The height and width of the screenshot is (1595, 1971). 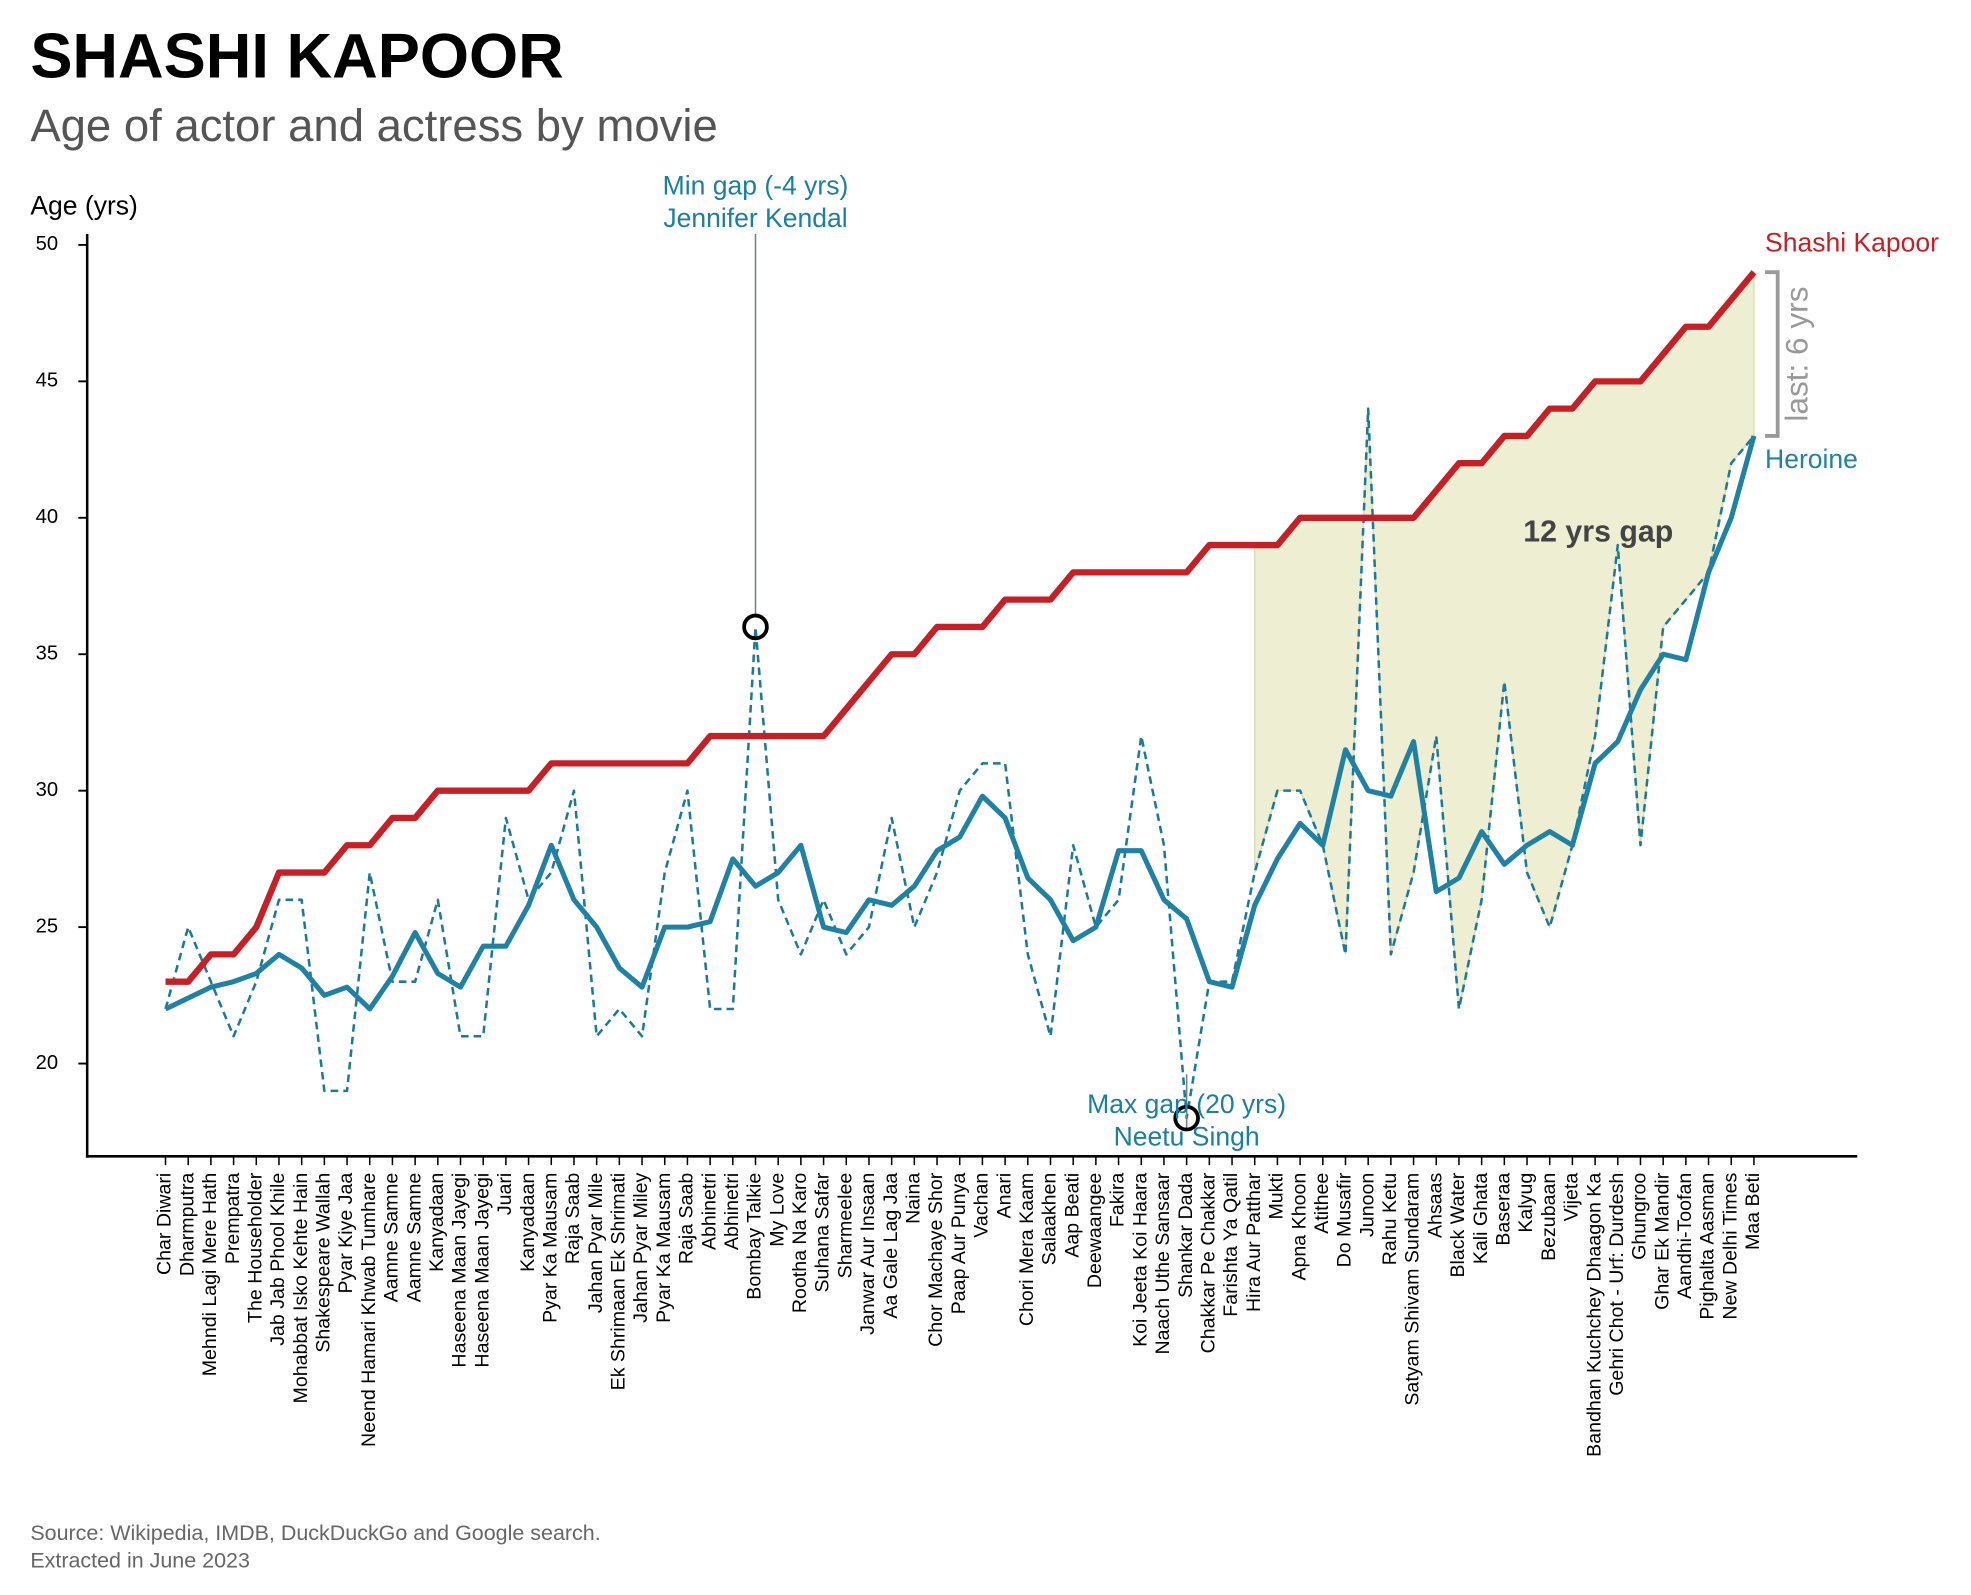 What do you see at coordinates (505, 1194) in the screenshot?
I see `x-tick-label: Juari` at bounding box center [505, 1194].